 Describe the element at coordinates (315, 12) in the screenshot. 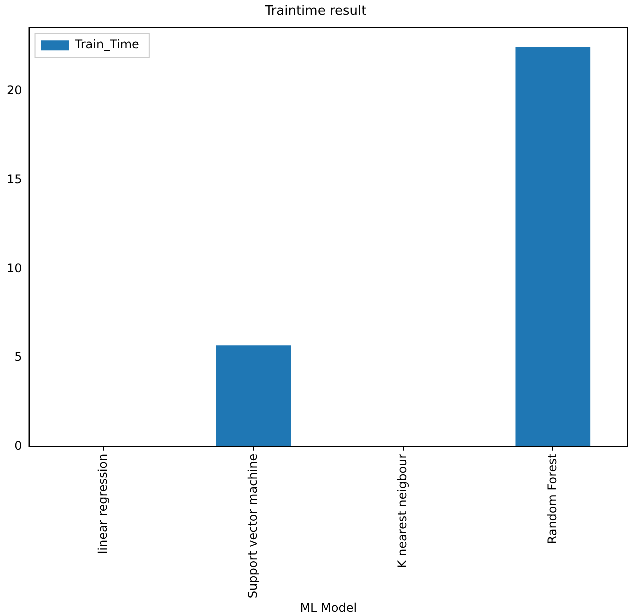

I see `chart-title: Traintime result` at that location.